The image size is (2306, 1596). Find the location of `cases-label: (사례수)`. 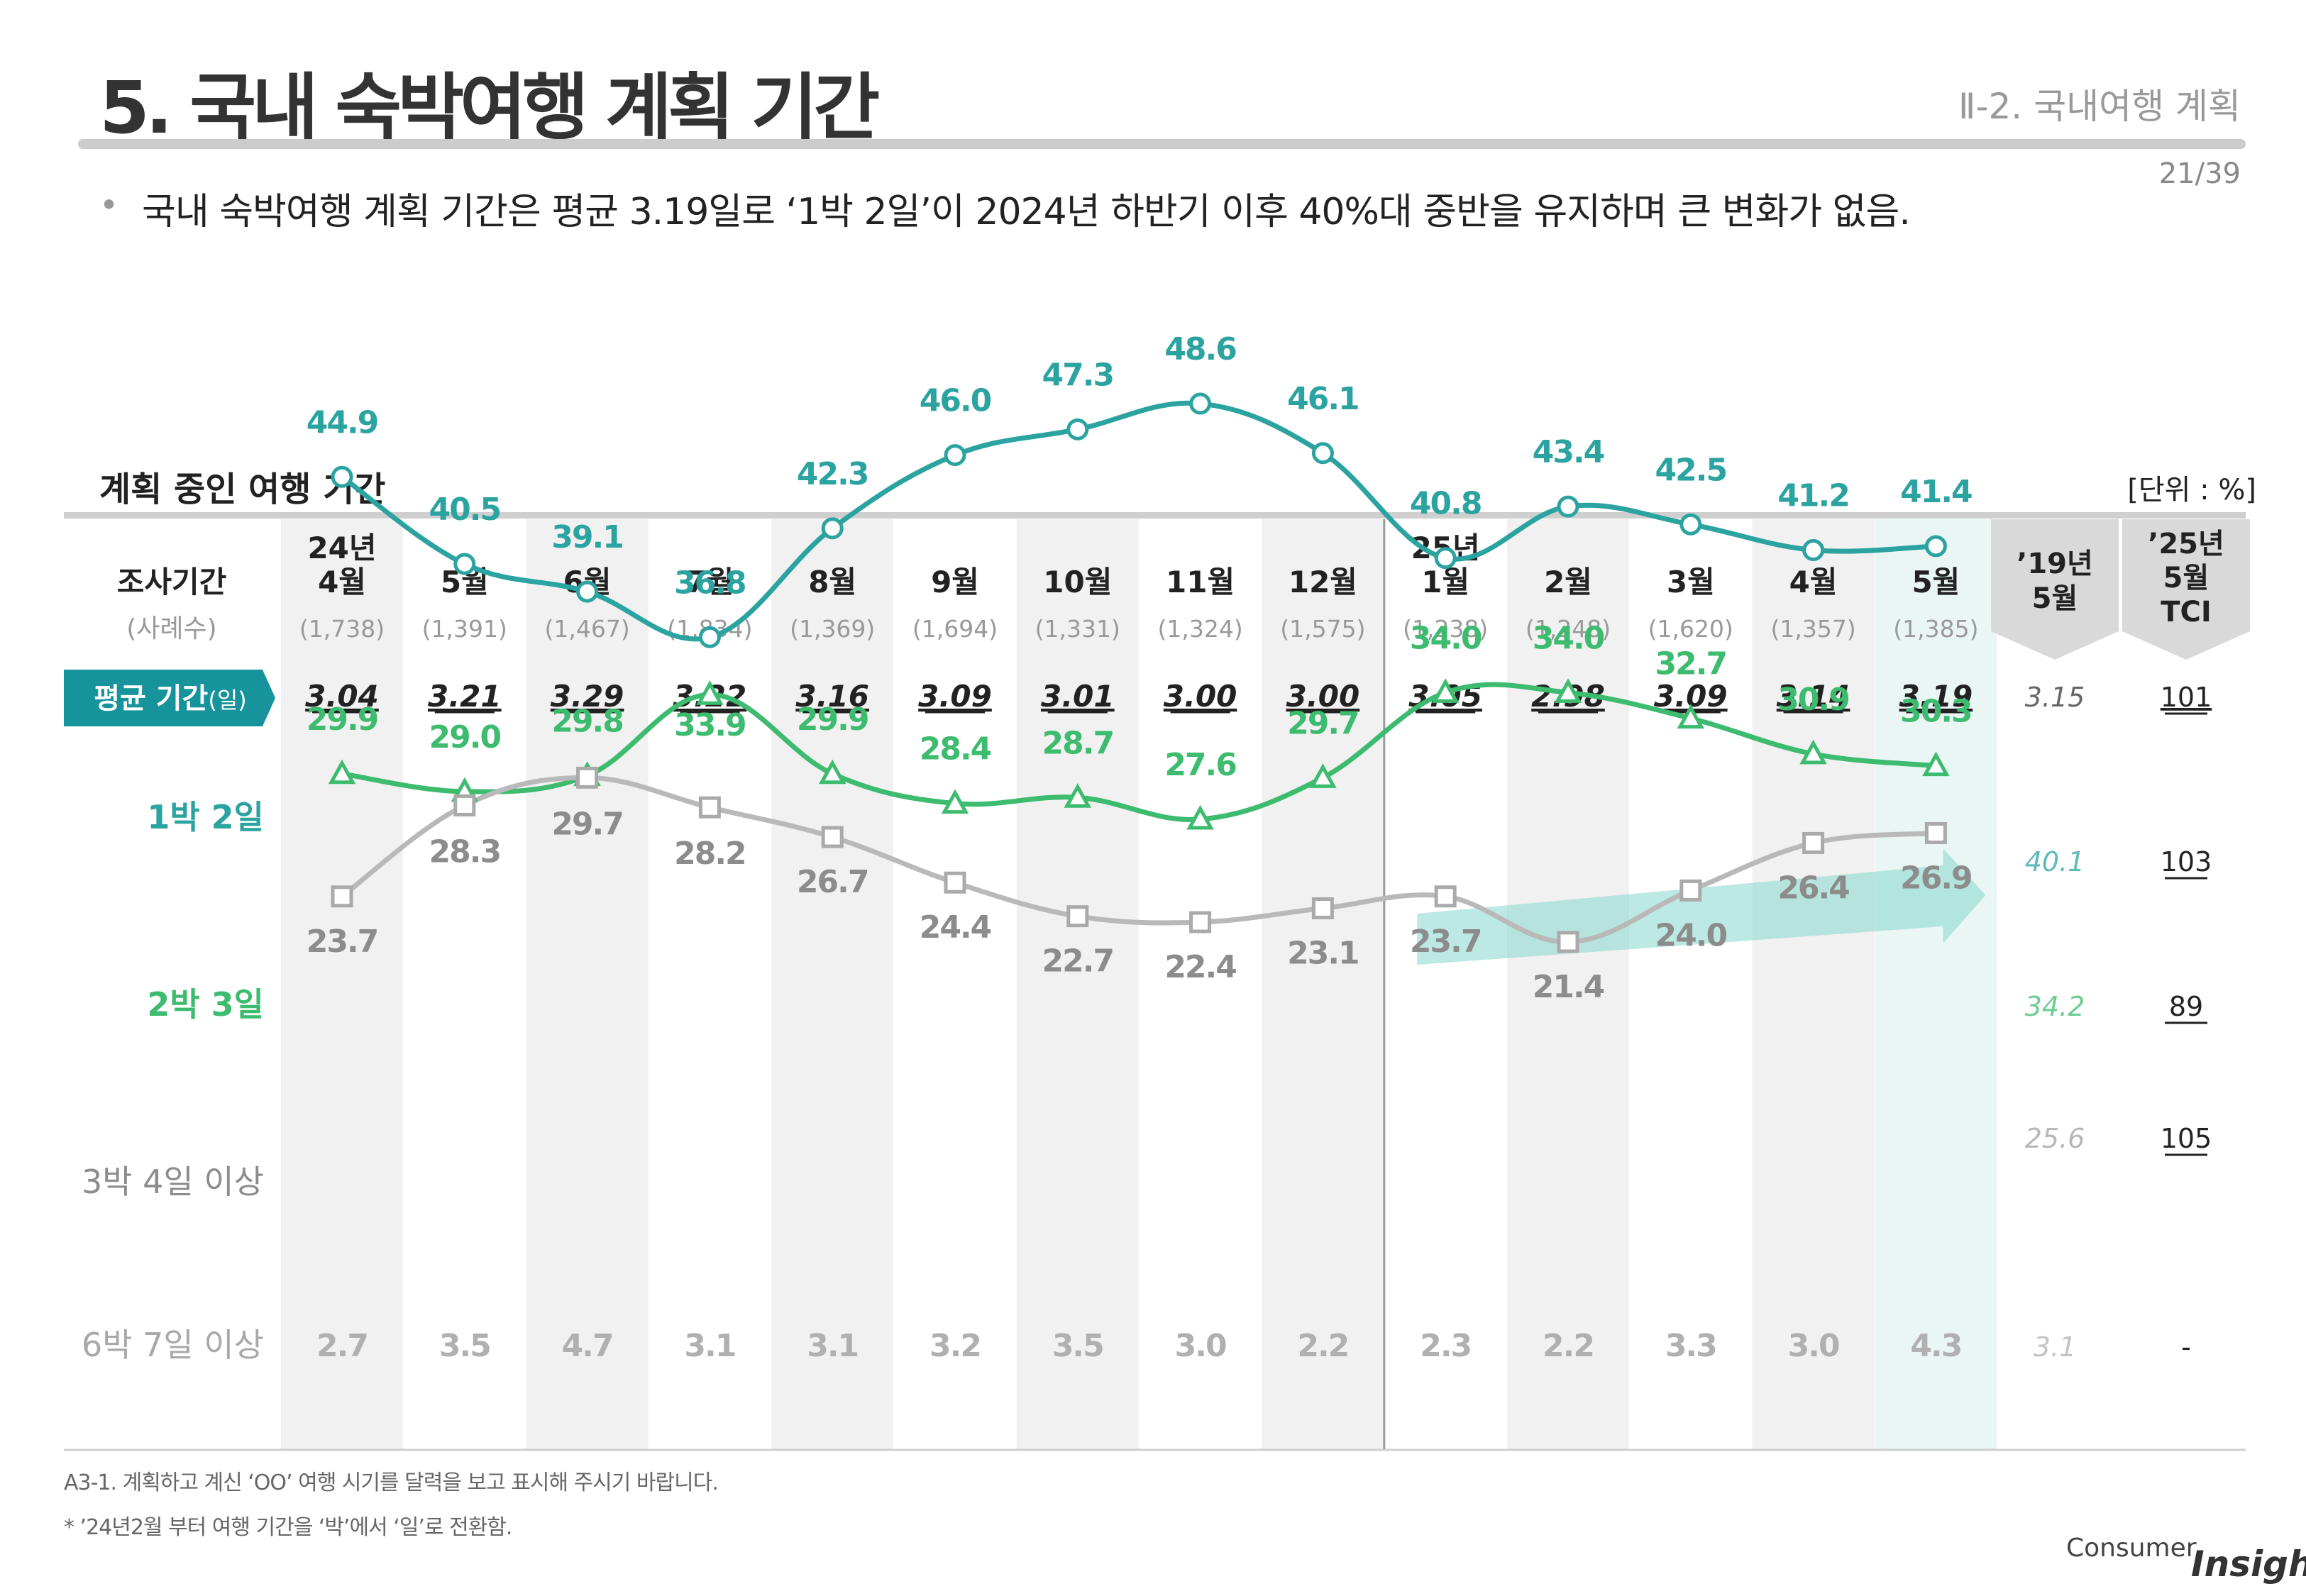

cases-label: (사례수) is located at coordinates (171, 629).